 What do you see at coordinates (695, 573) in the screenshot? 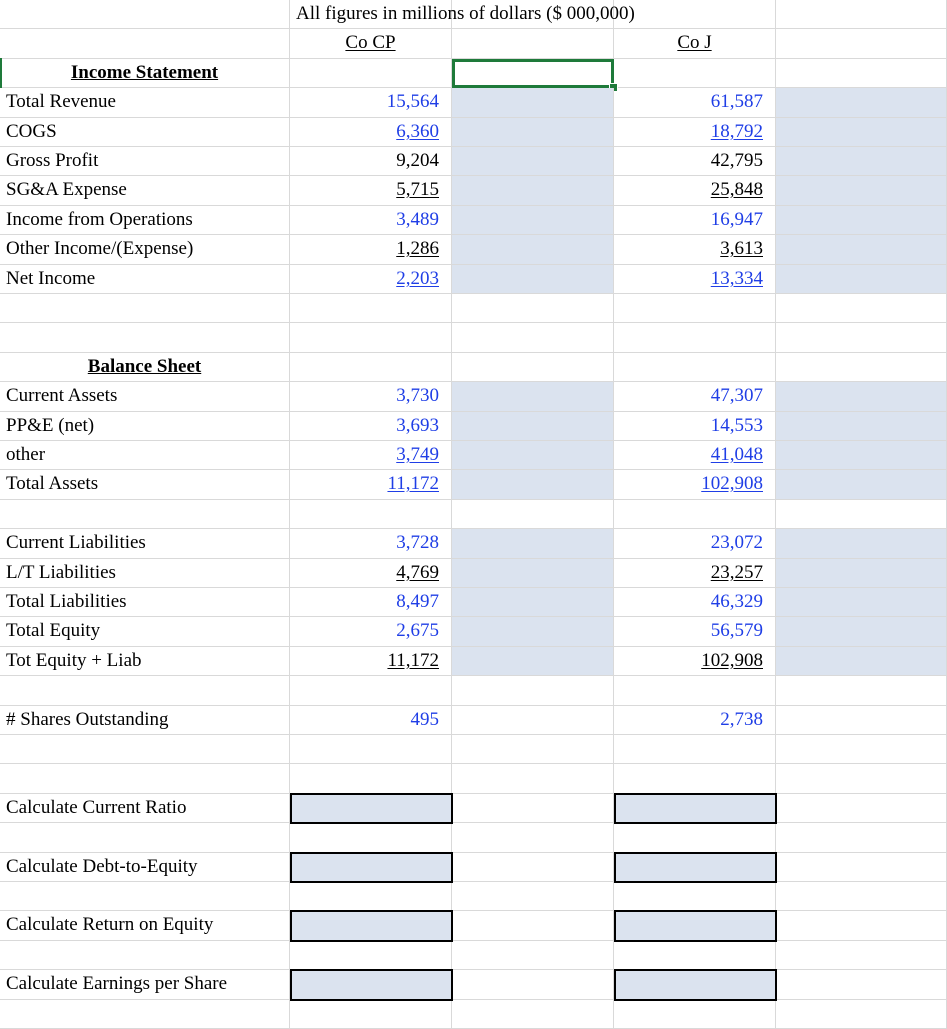
I see `company-b-value: 23,257` at bounding box center [695, 573].